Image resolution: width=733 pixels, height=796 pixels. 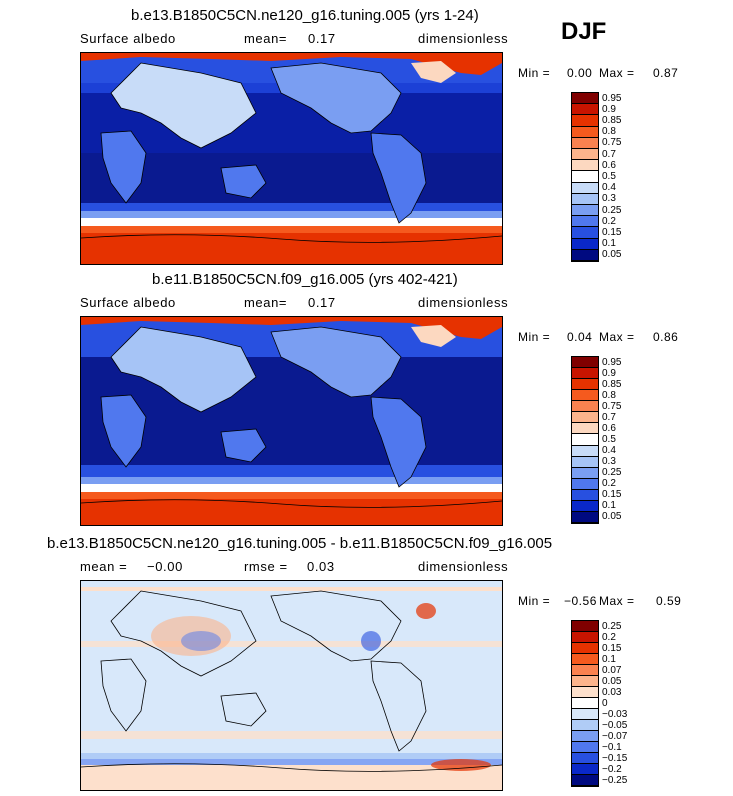 What do you see at coordinates (609, 221) in the screenshot?
I see `colorbar-label: 0.2` at bounding box center [609, 221].